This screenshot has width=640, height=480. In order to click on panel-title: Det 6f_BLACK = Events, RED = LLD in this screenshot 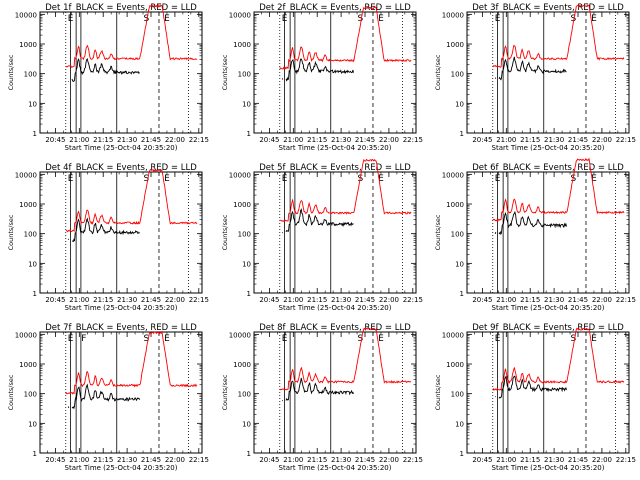, I will do `click(548, 168)`.